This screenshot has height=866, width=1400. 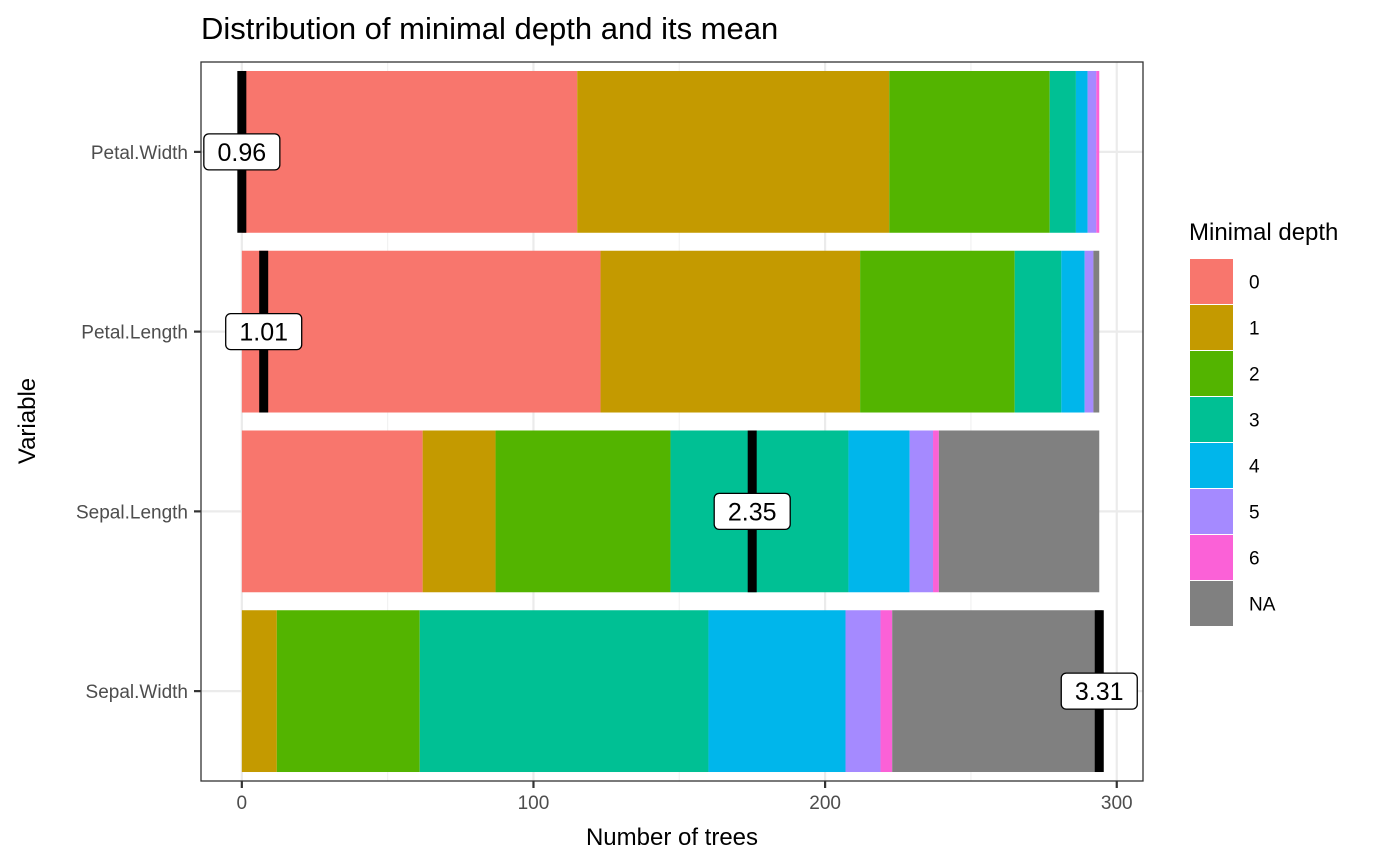 I want to click on mean-label: 3.31, so click(x=1099, y=692).